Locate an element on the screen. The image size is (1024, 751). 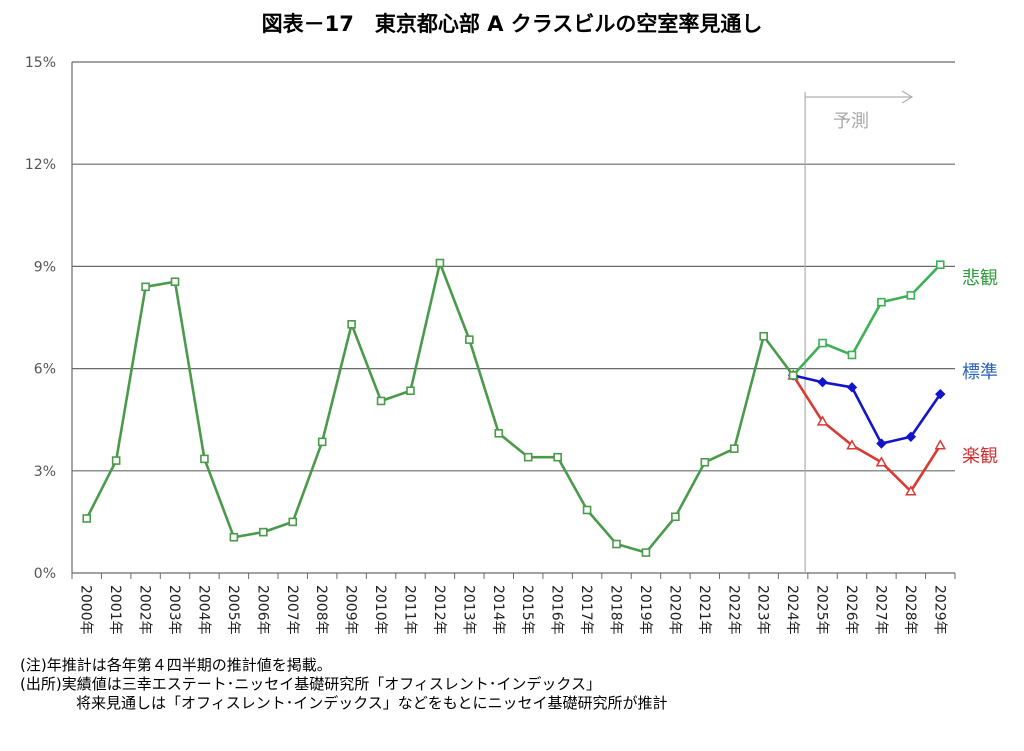
x-tick-label: 2028年 is located at coordinates (910, 610).